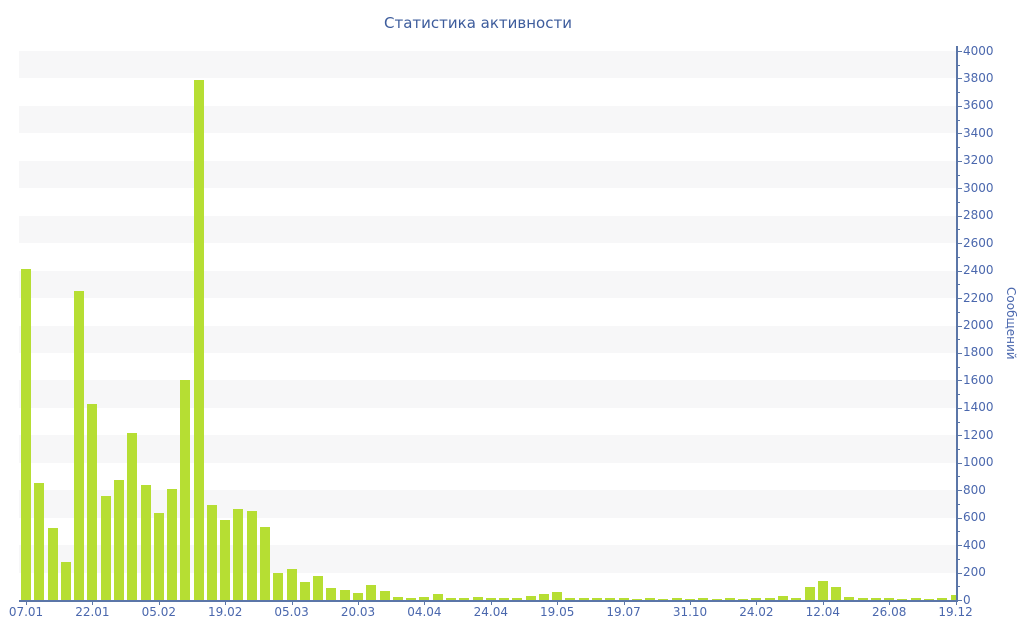 The width and height of the screenshot is (1024, 640). Describe the element at coordinates (974, 572) in the screenshot. I see `y-axis-tick-label: 200` at that location.